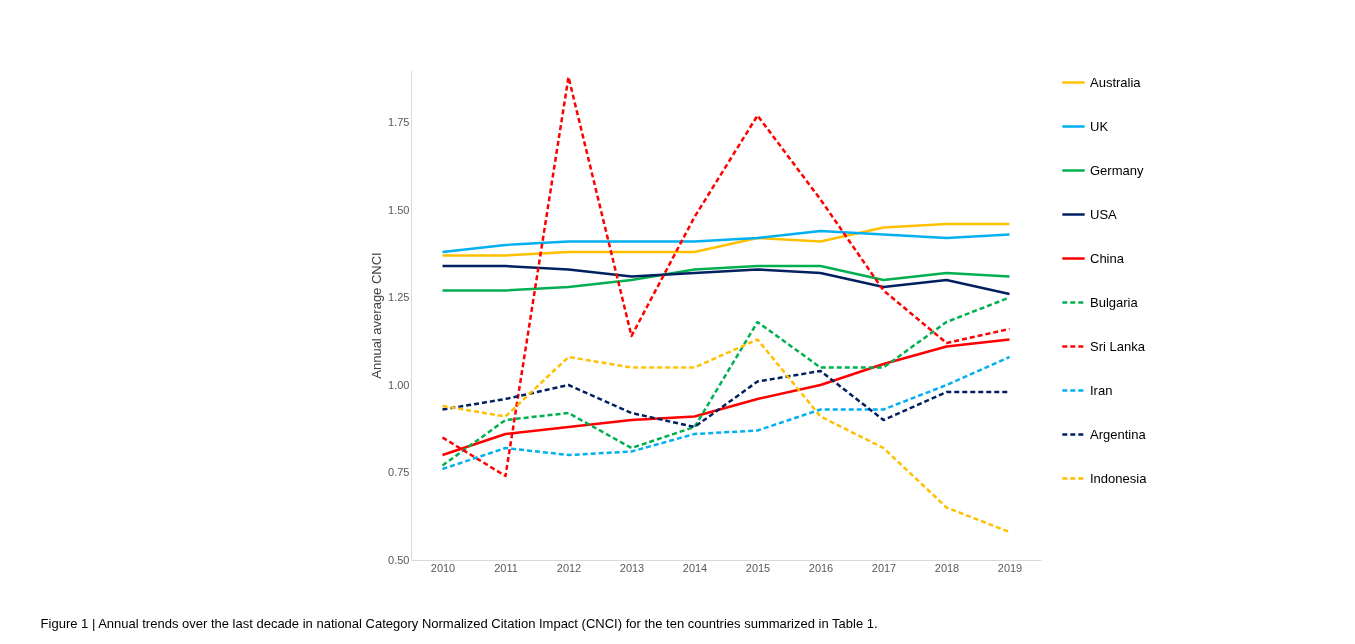 The height and width of the screenshot is (644, 1355). I want to click on legend-label: Indonesia, so click(1119, 478).